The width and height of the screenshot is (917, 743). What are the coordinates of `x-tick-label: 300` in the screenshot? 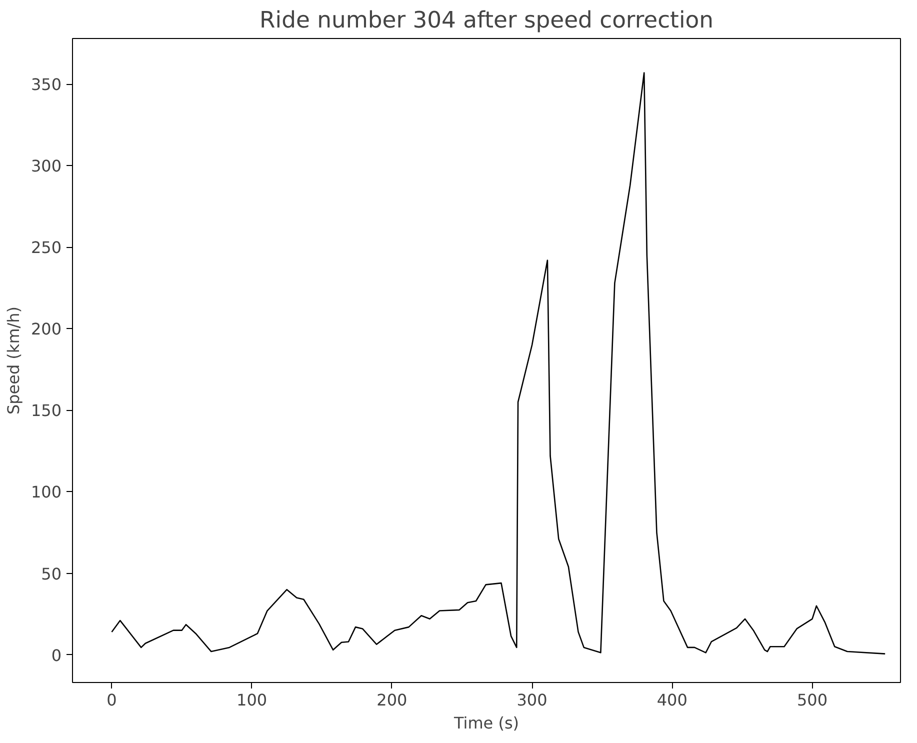 It's located at (532, 700).